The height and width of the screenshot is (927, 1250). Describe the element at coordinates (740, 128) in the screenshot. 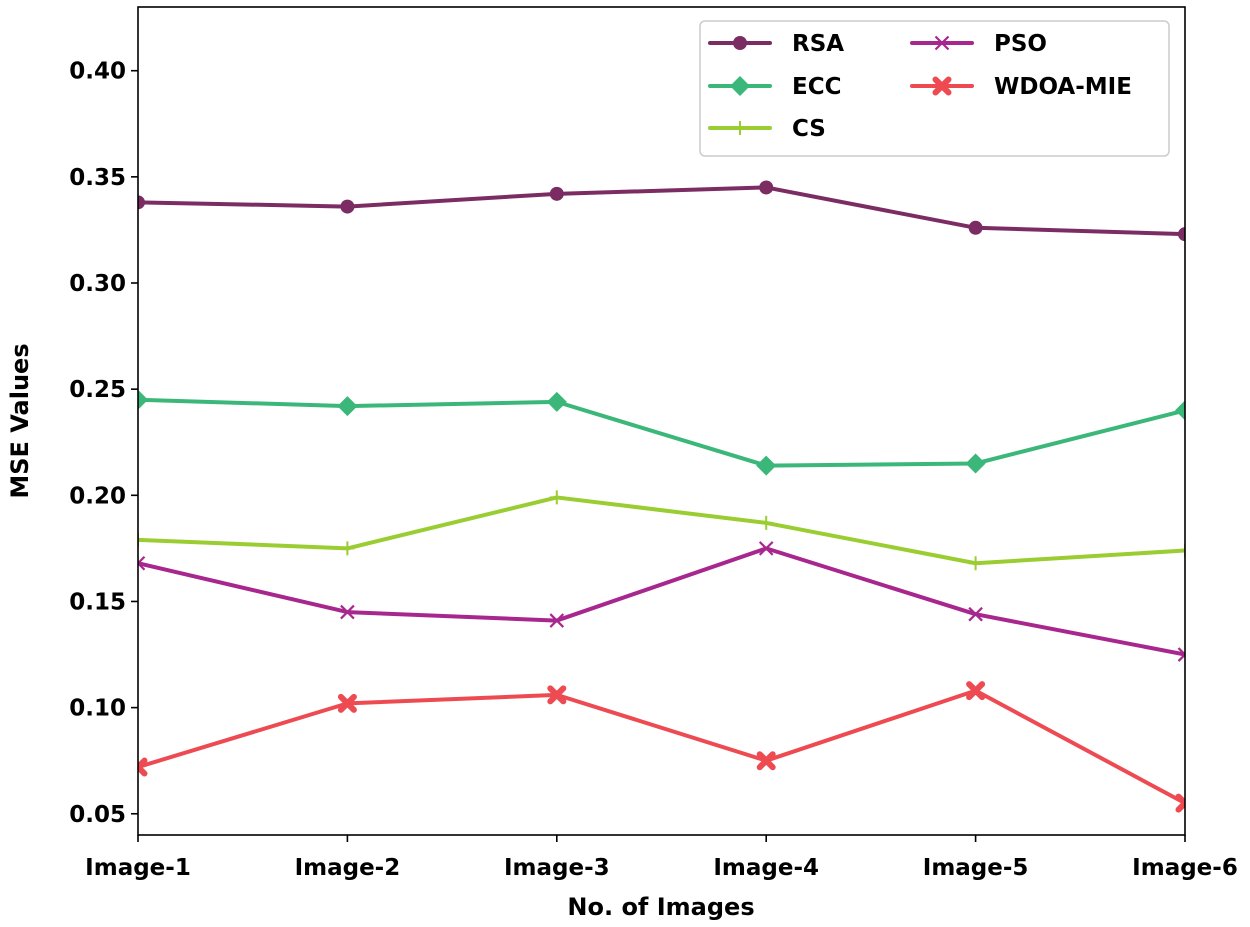

I see `legend-marker-cs` at that location.